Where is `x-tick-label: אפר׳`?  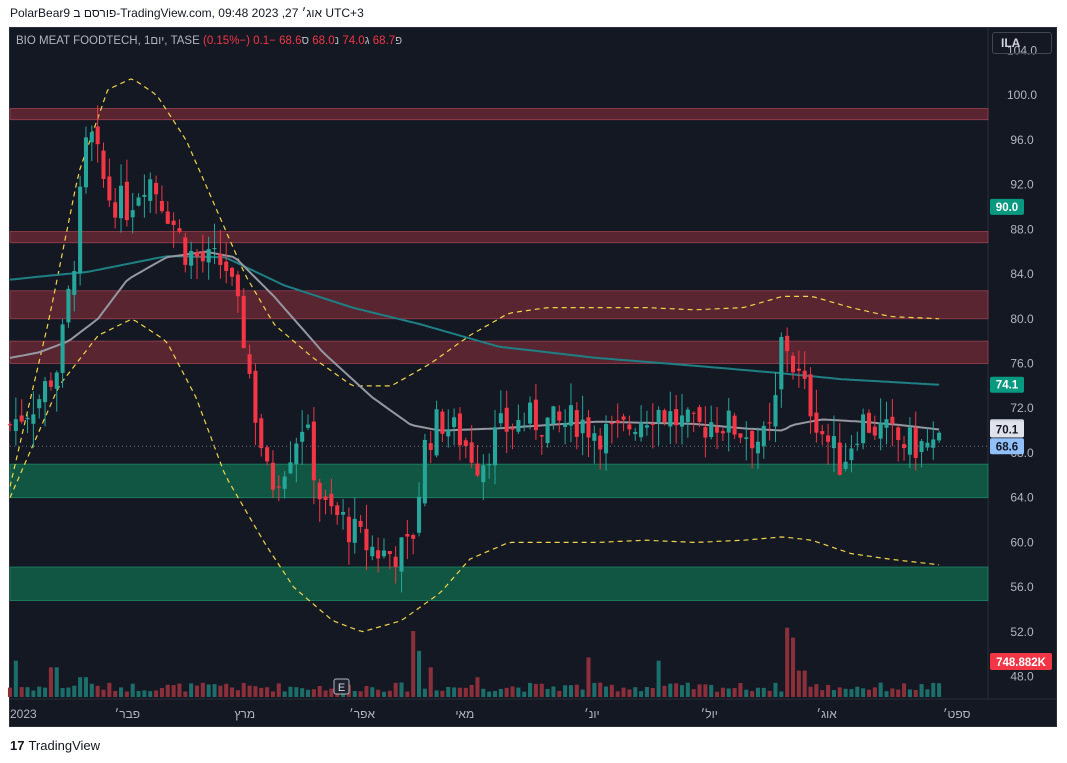 x-tick-label: אפר׳ is located at coordinates (362, 714).